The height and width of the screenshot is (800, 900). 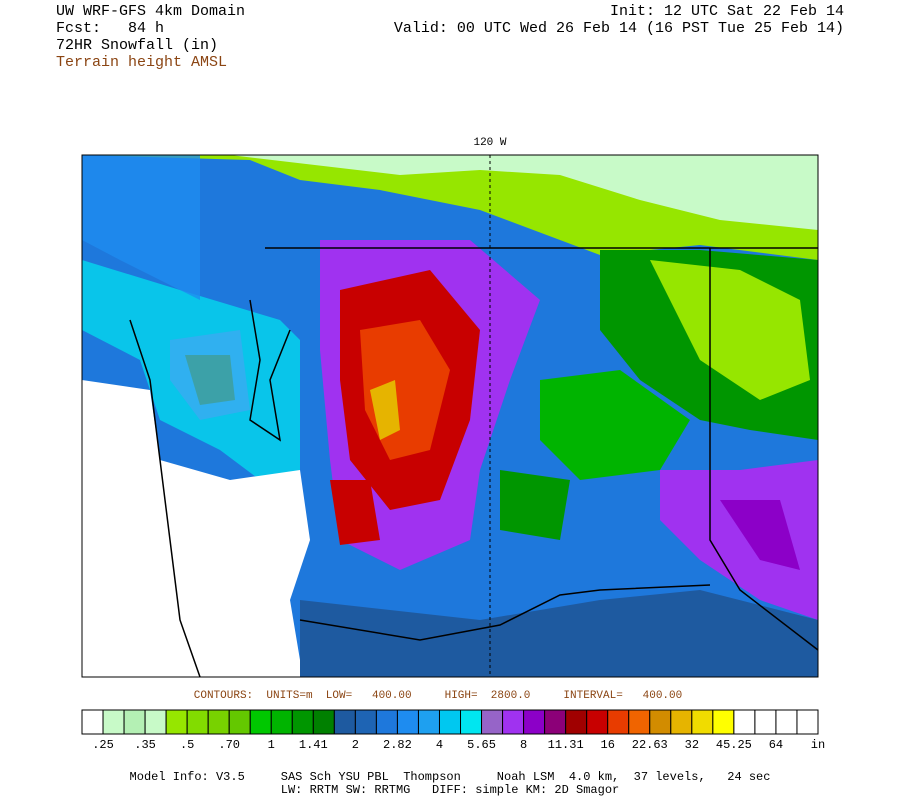 What do you see at coordinates (650, 745) in the screenshot?
I see `colorbar-label: 22.63` at bounding box center [650, 745].